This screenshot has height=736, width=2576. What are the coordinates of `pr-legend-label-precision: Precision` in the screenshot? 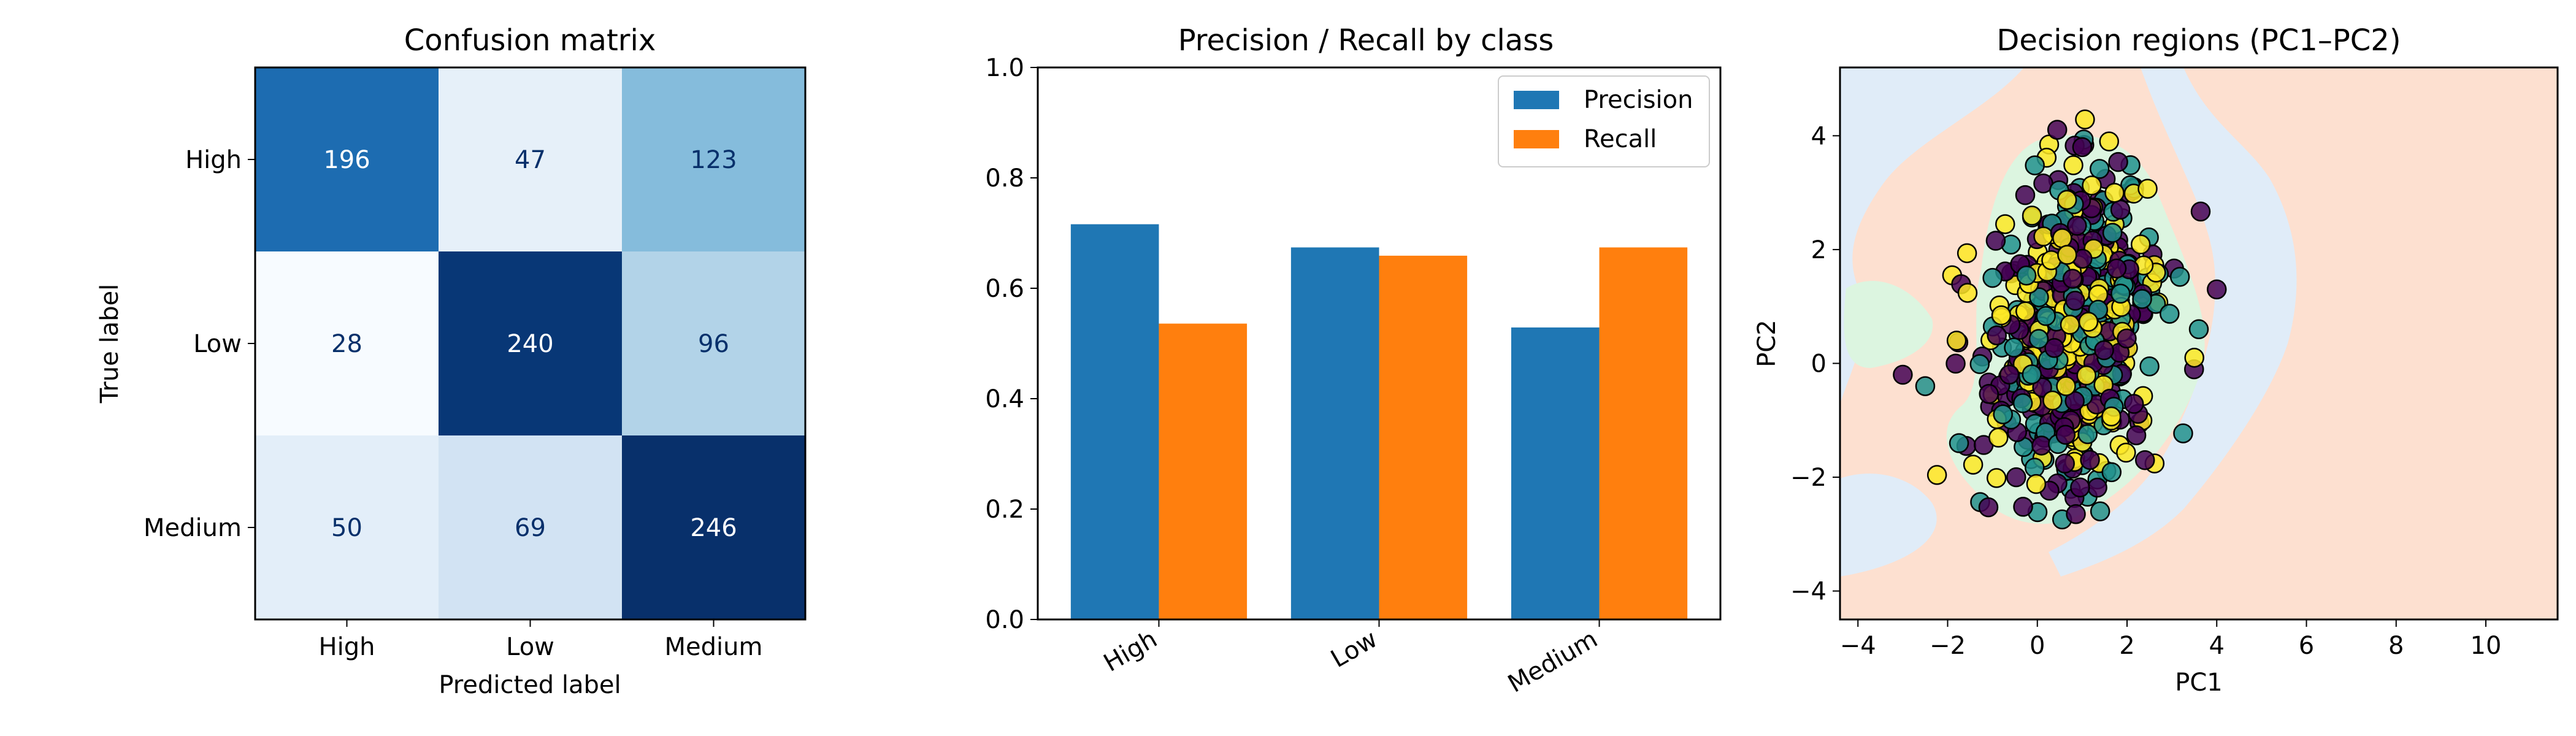 It's located at (1638, 100).